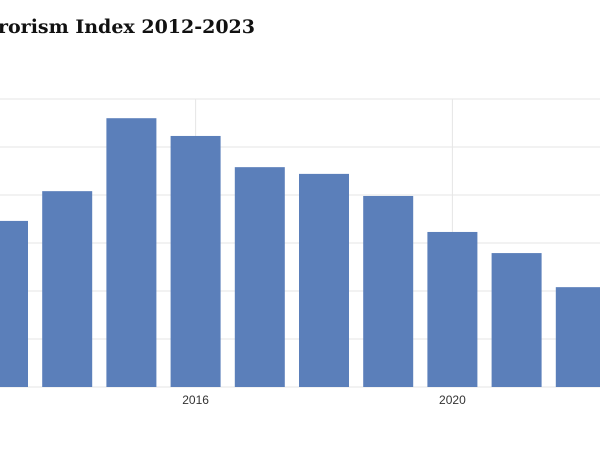 The image size is (600, 450). I want to click on x-tick-label: 2016, so click(195, 400).